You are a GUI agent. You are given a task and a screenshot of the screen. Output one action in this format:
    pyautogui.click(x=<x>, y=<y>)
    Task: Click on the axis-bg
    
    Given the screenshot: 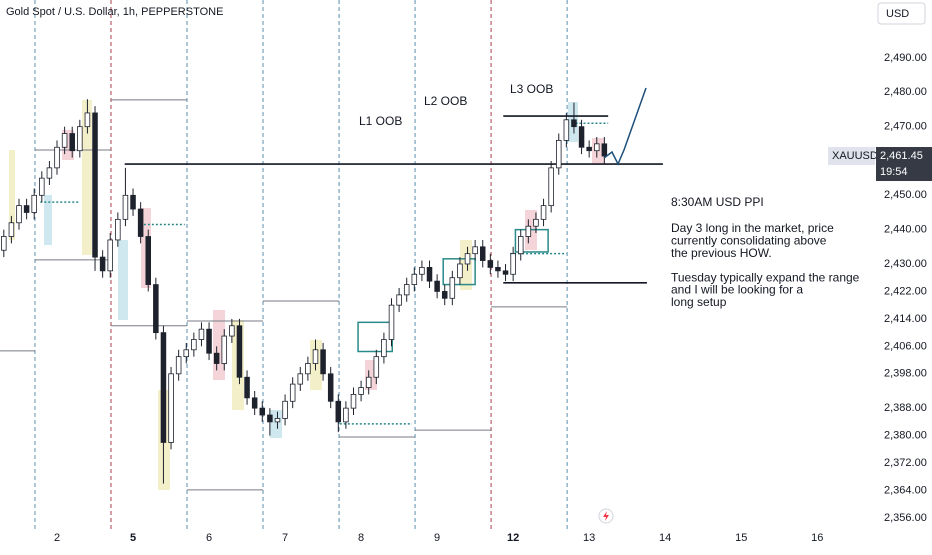 What is the action you would take?
    pyautogui.click(x=903, y=275)
    